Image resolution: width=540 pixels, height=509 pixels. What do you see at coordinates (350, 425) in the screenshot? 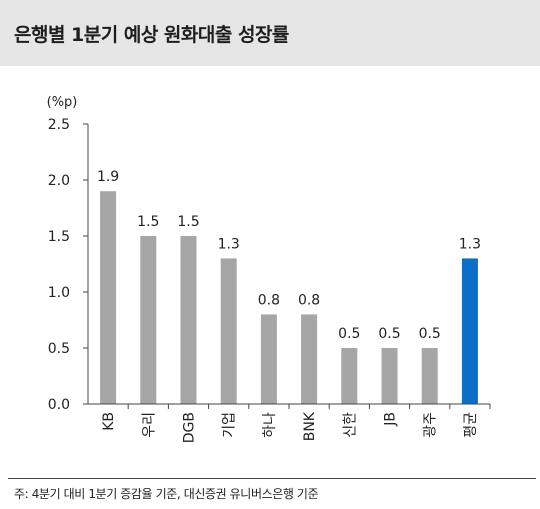
I see `x-tick-label: 신한` at bounding box center [350, 425].